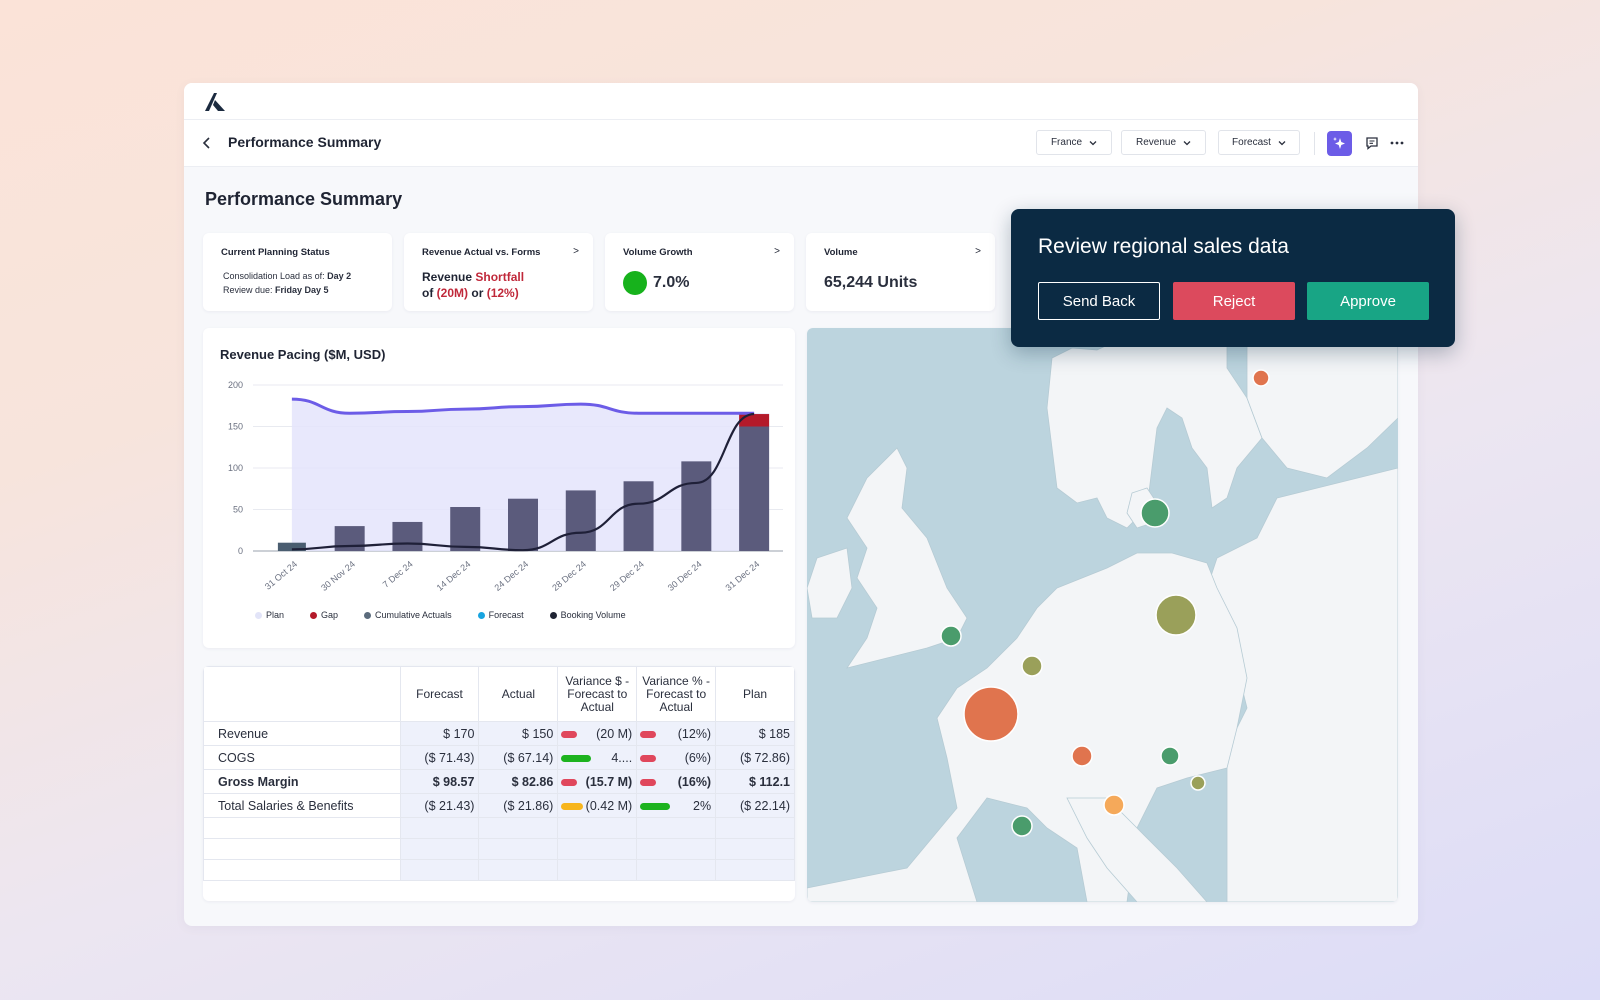  I want to click on map-bubble-germany, so click(1176, 615).